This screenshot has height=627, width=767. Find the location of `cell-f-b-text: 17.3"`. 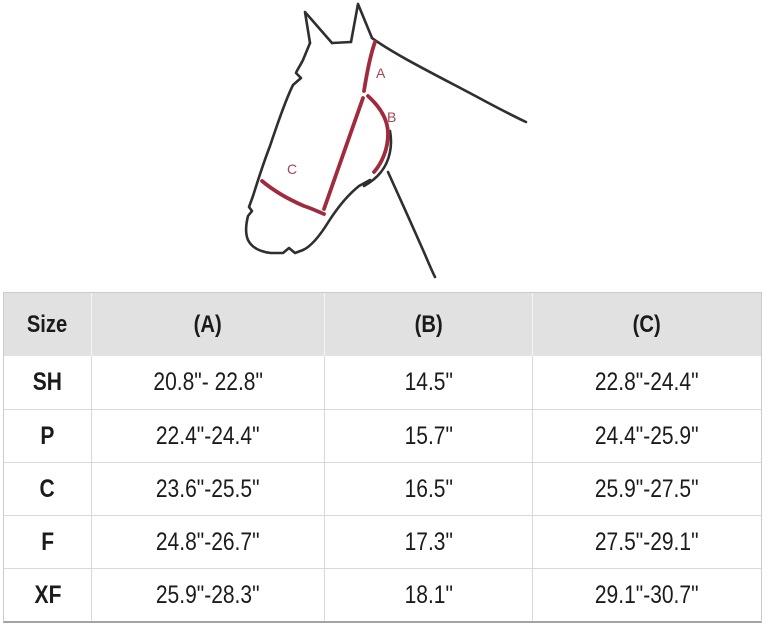

cell-f-b-text: 17.3" is located at coordinates (428, 541).